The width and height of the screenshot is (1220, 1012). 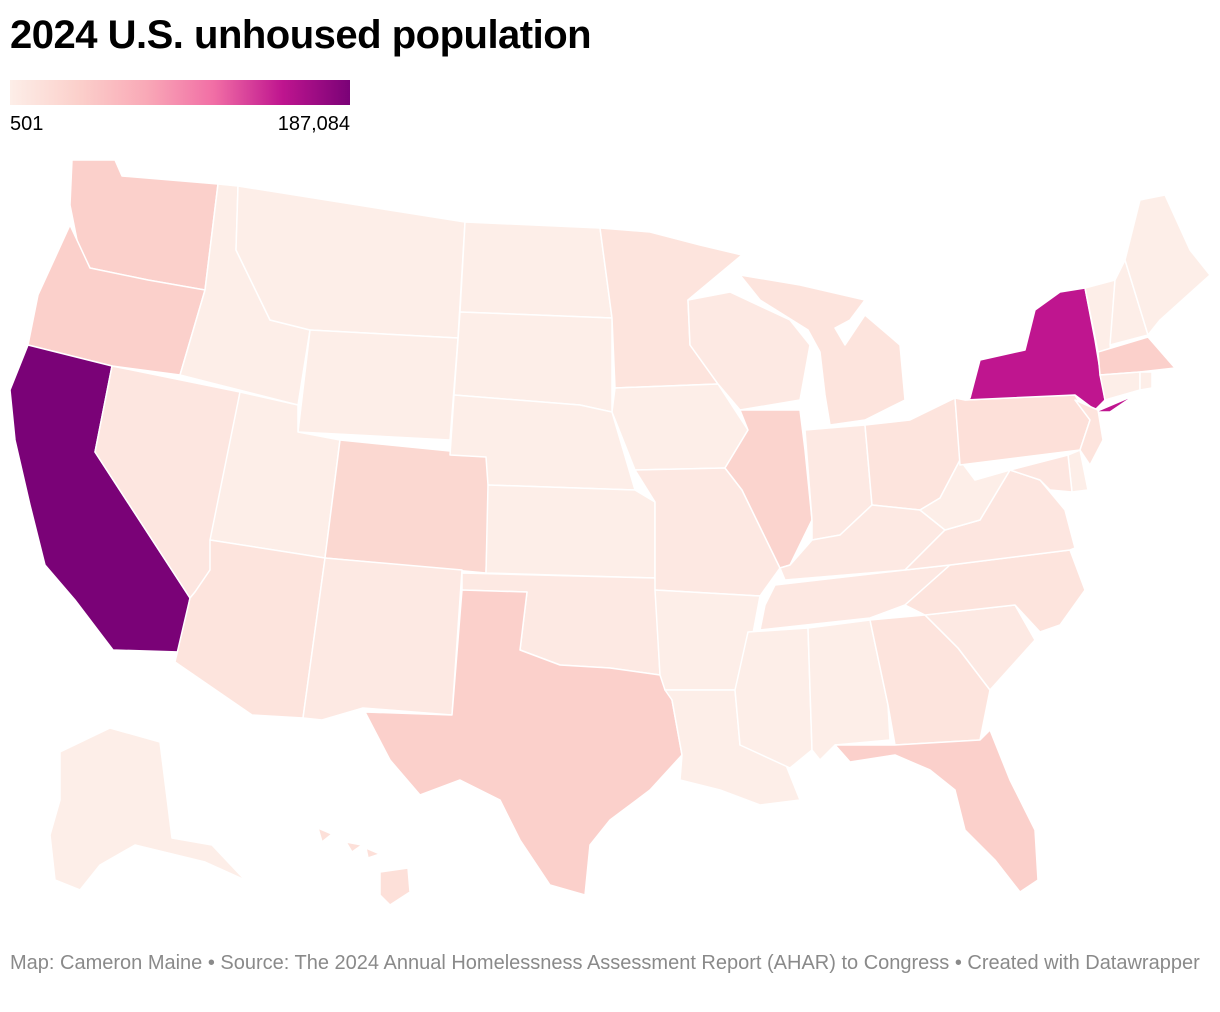 I want to click on state-new-mexico, so click(x=382, y=639).